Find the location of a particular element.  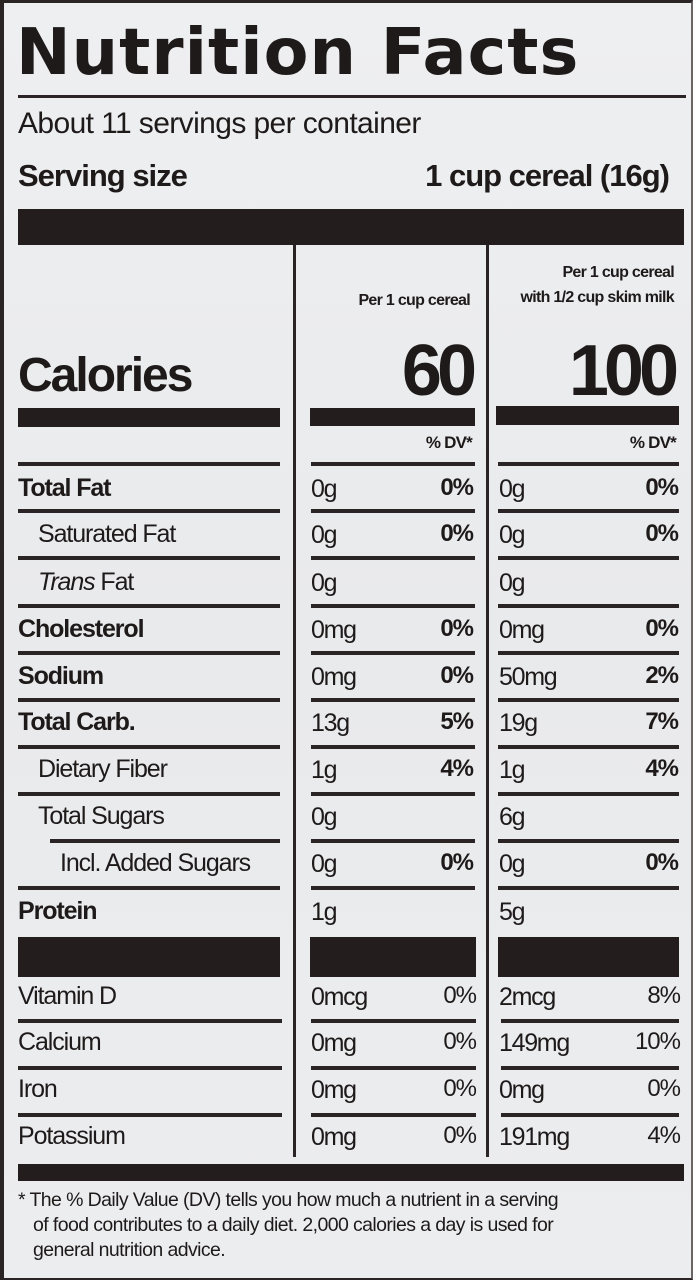

calories-bar-col2 is located at coordinates (587, 415).